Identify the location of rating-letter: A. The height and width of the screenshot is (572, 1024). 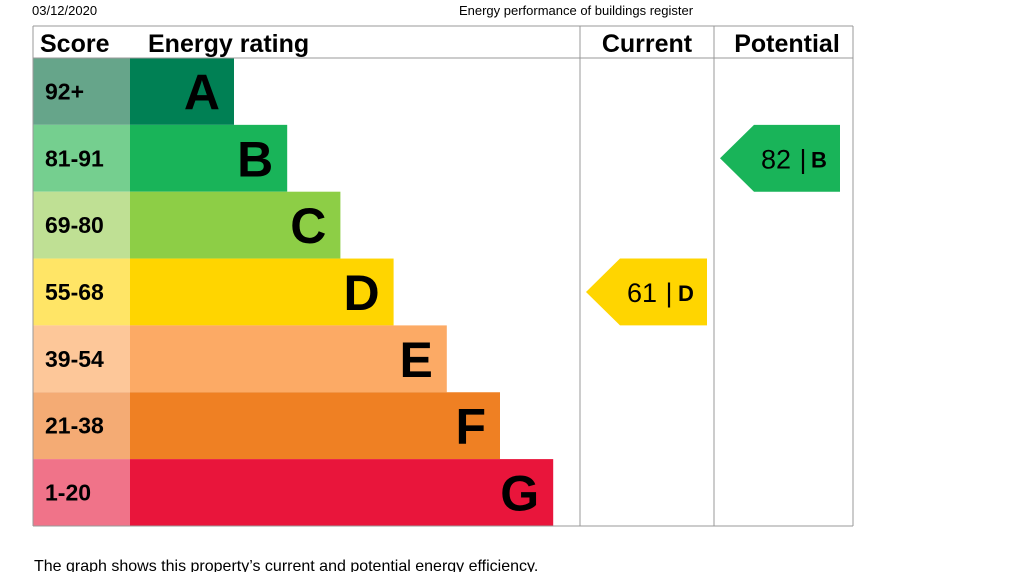
(202, 92).